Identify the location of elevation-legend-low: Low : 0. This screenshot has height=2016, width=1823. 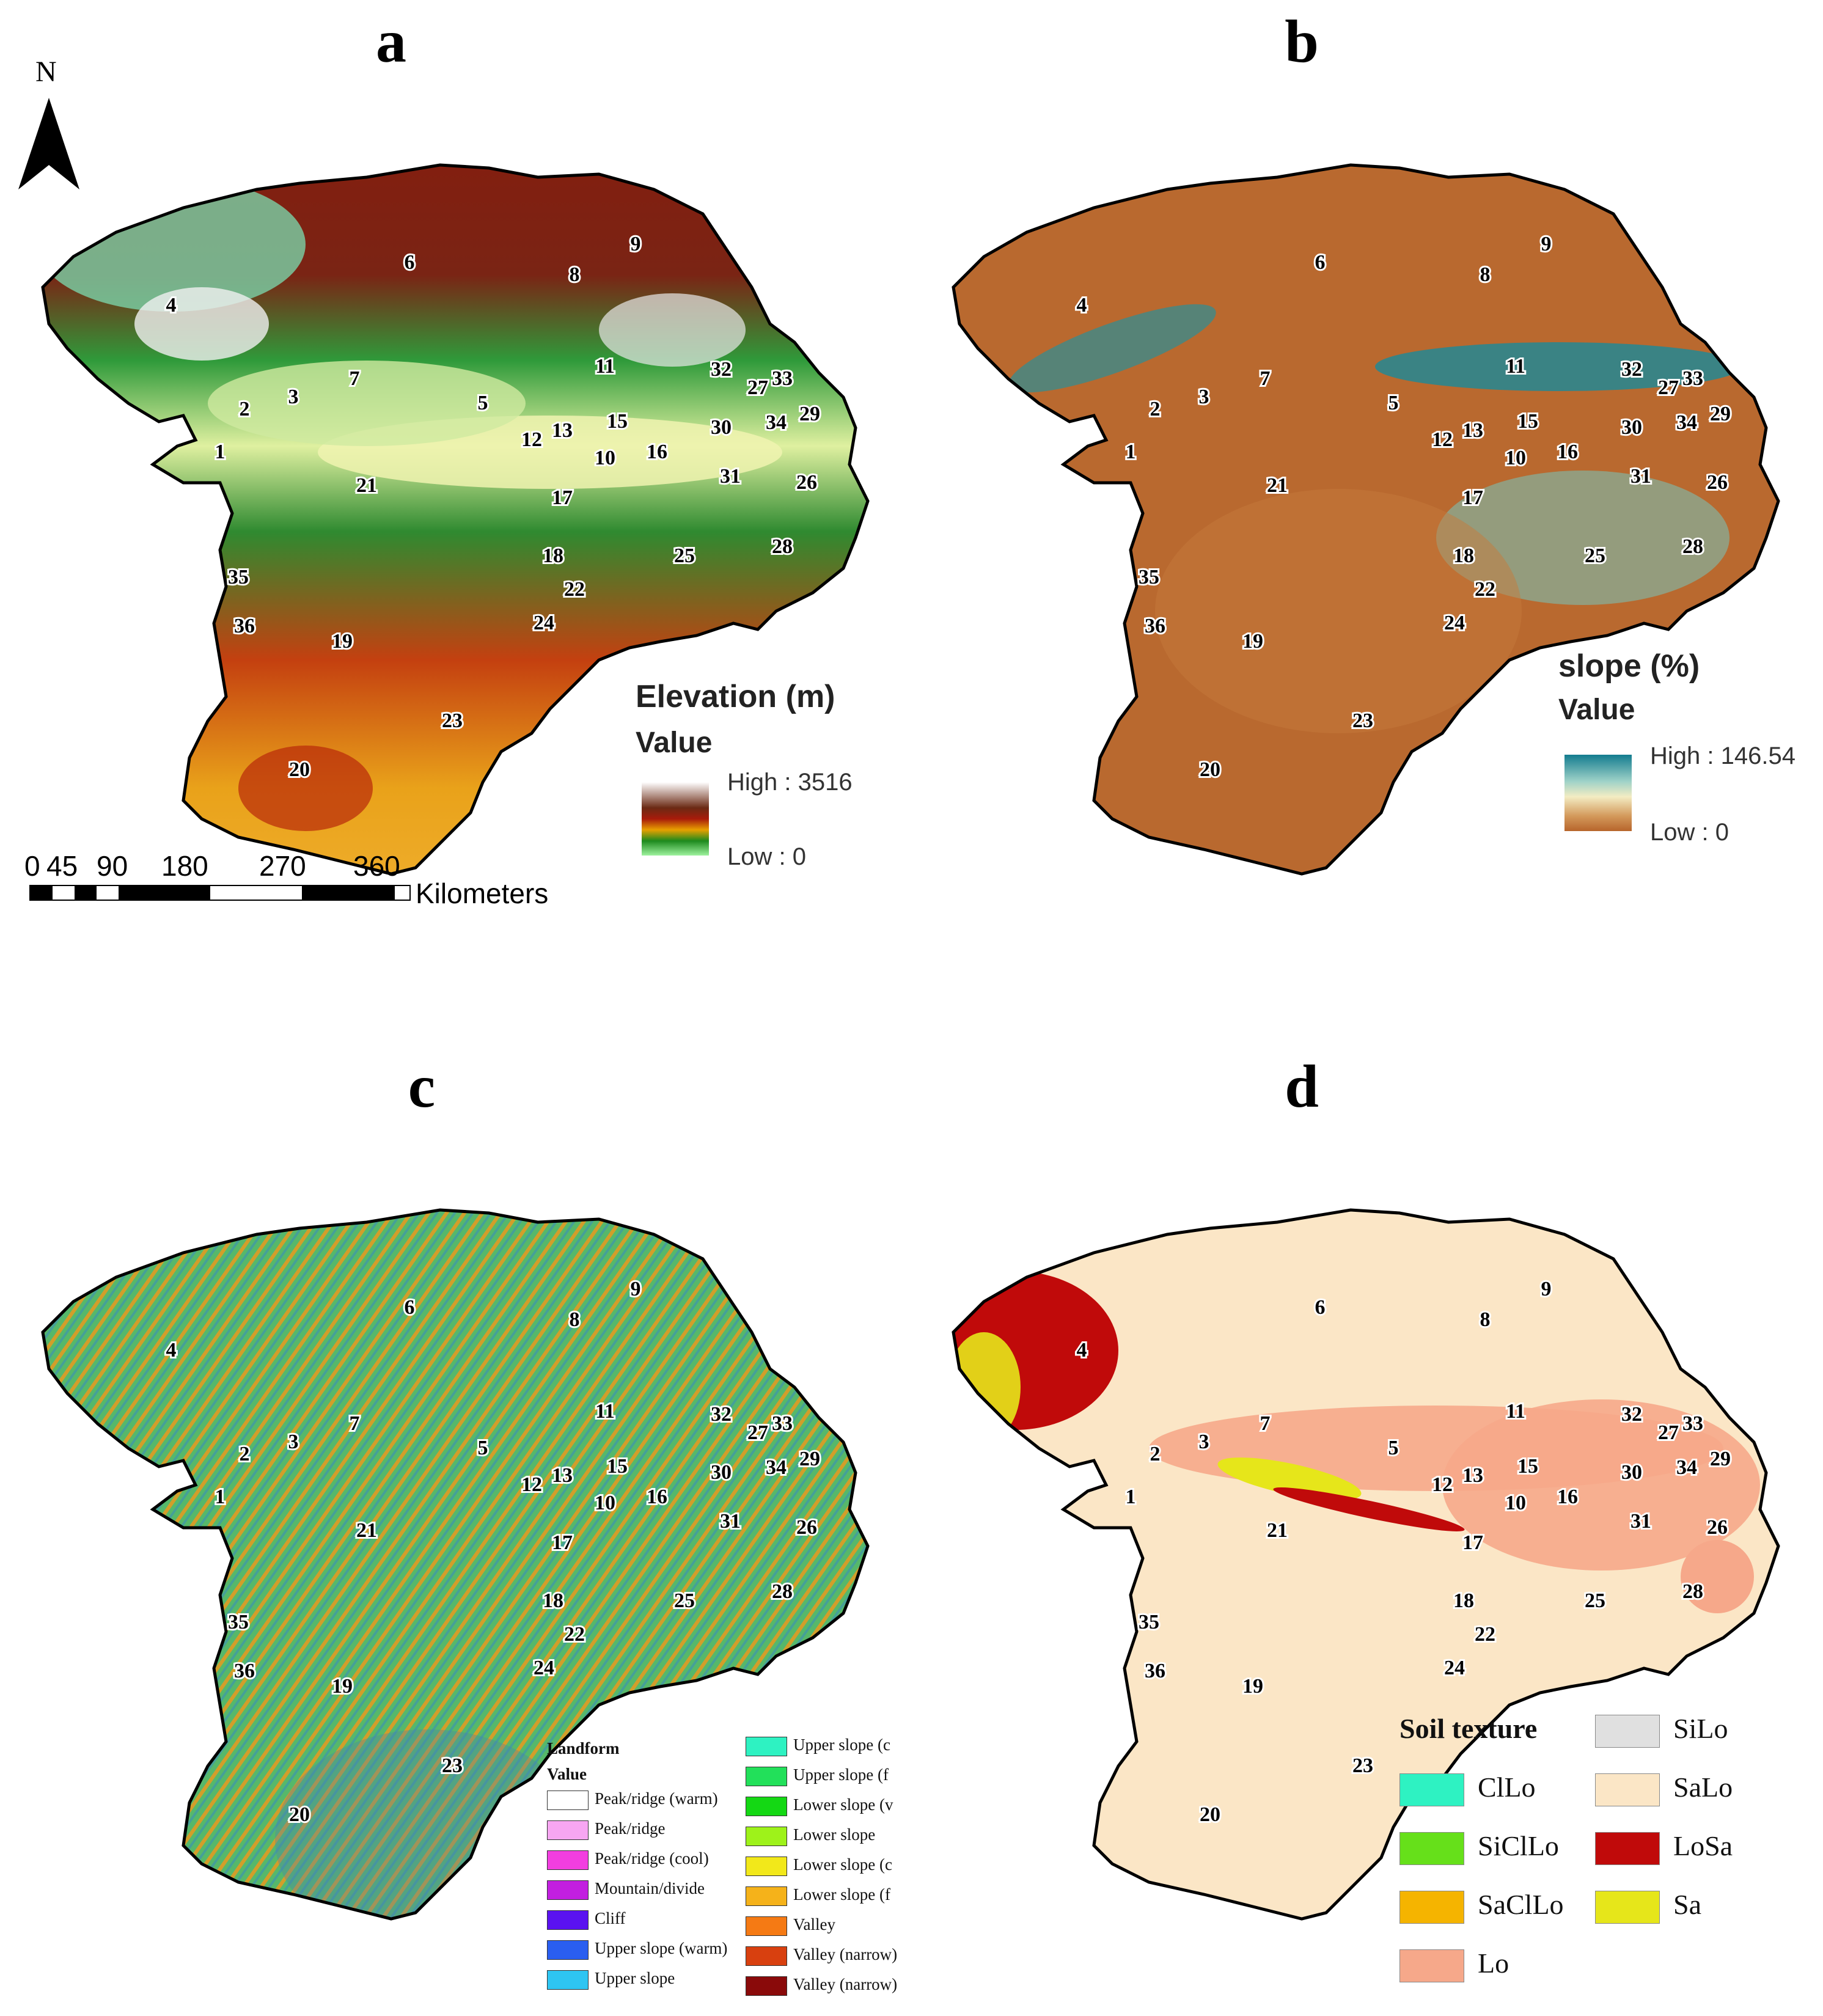
(767, 857).